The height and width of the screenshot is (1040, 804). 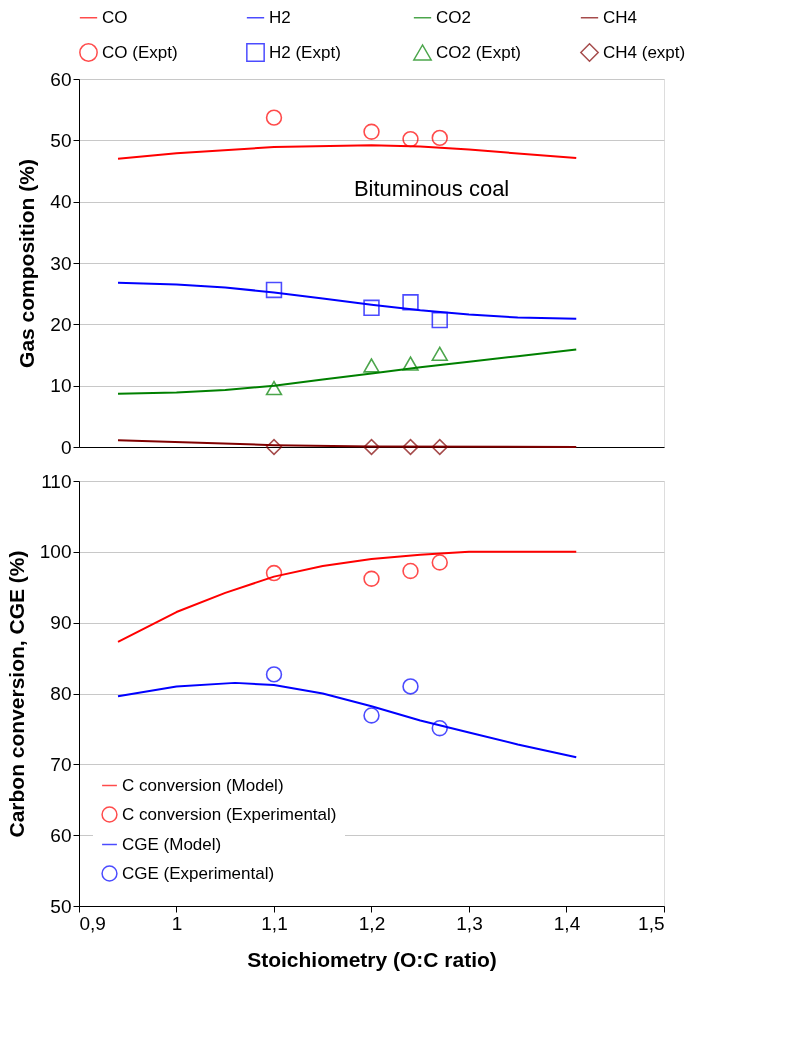 What do you see at coordinates (92, 923) in the screenshot?
I see `x-tick-label: 0,9` at bounding box center [92, 923].